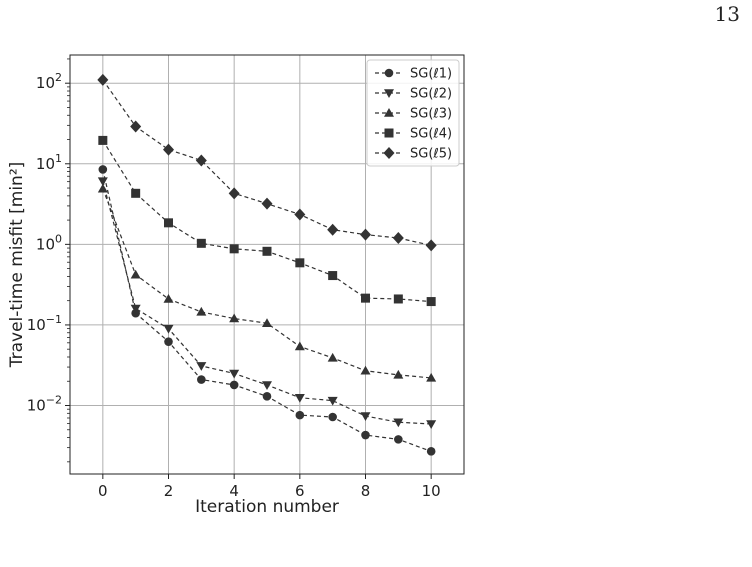 The height and width of the screenshot is (567, 752). Describe the element at coordinates (169, 491) in the screenshot. I see `x-tick-label: 2` at that location.